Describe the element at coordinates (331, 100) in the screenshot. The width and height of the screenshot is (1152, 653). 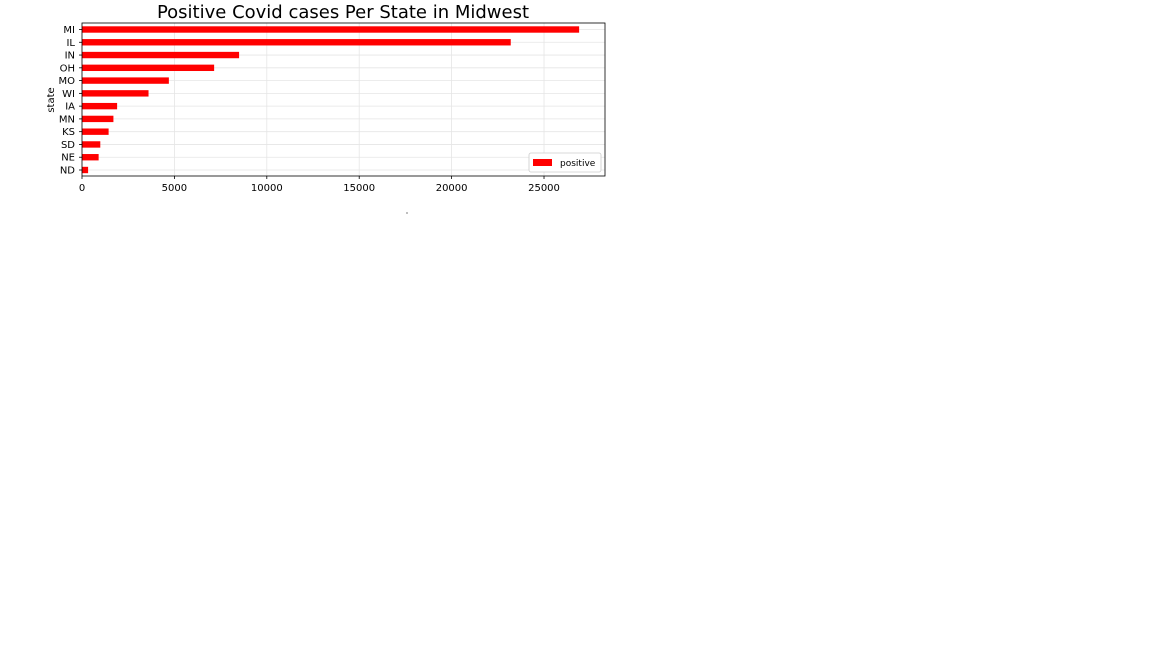
I see `bars` at that location.